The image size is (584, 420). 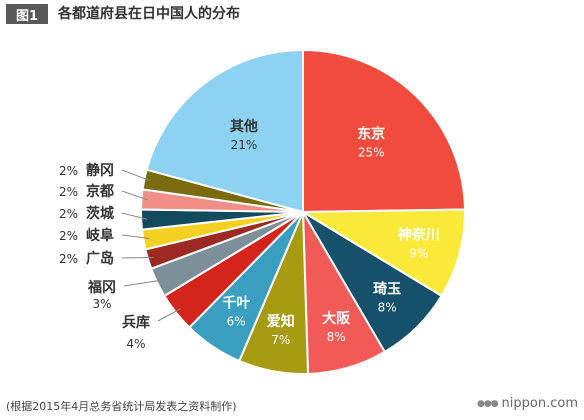 What do you see at coordinates (419, 234) in the screenshot?
I see `slice-label-1: 神奈川` at bounding box center [419, 234].